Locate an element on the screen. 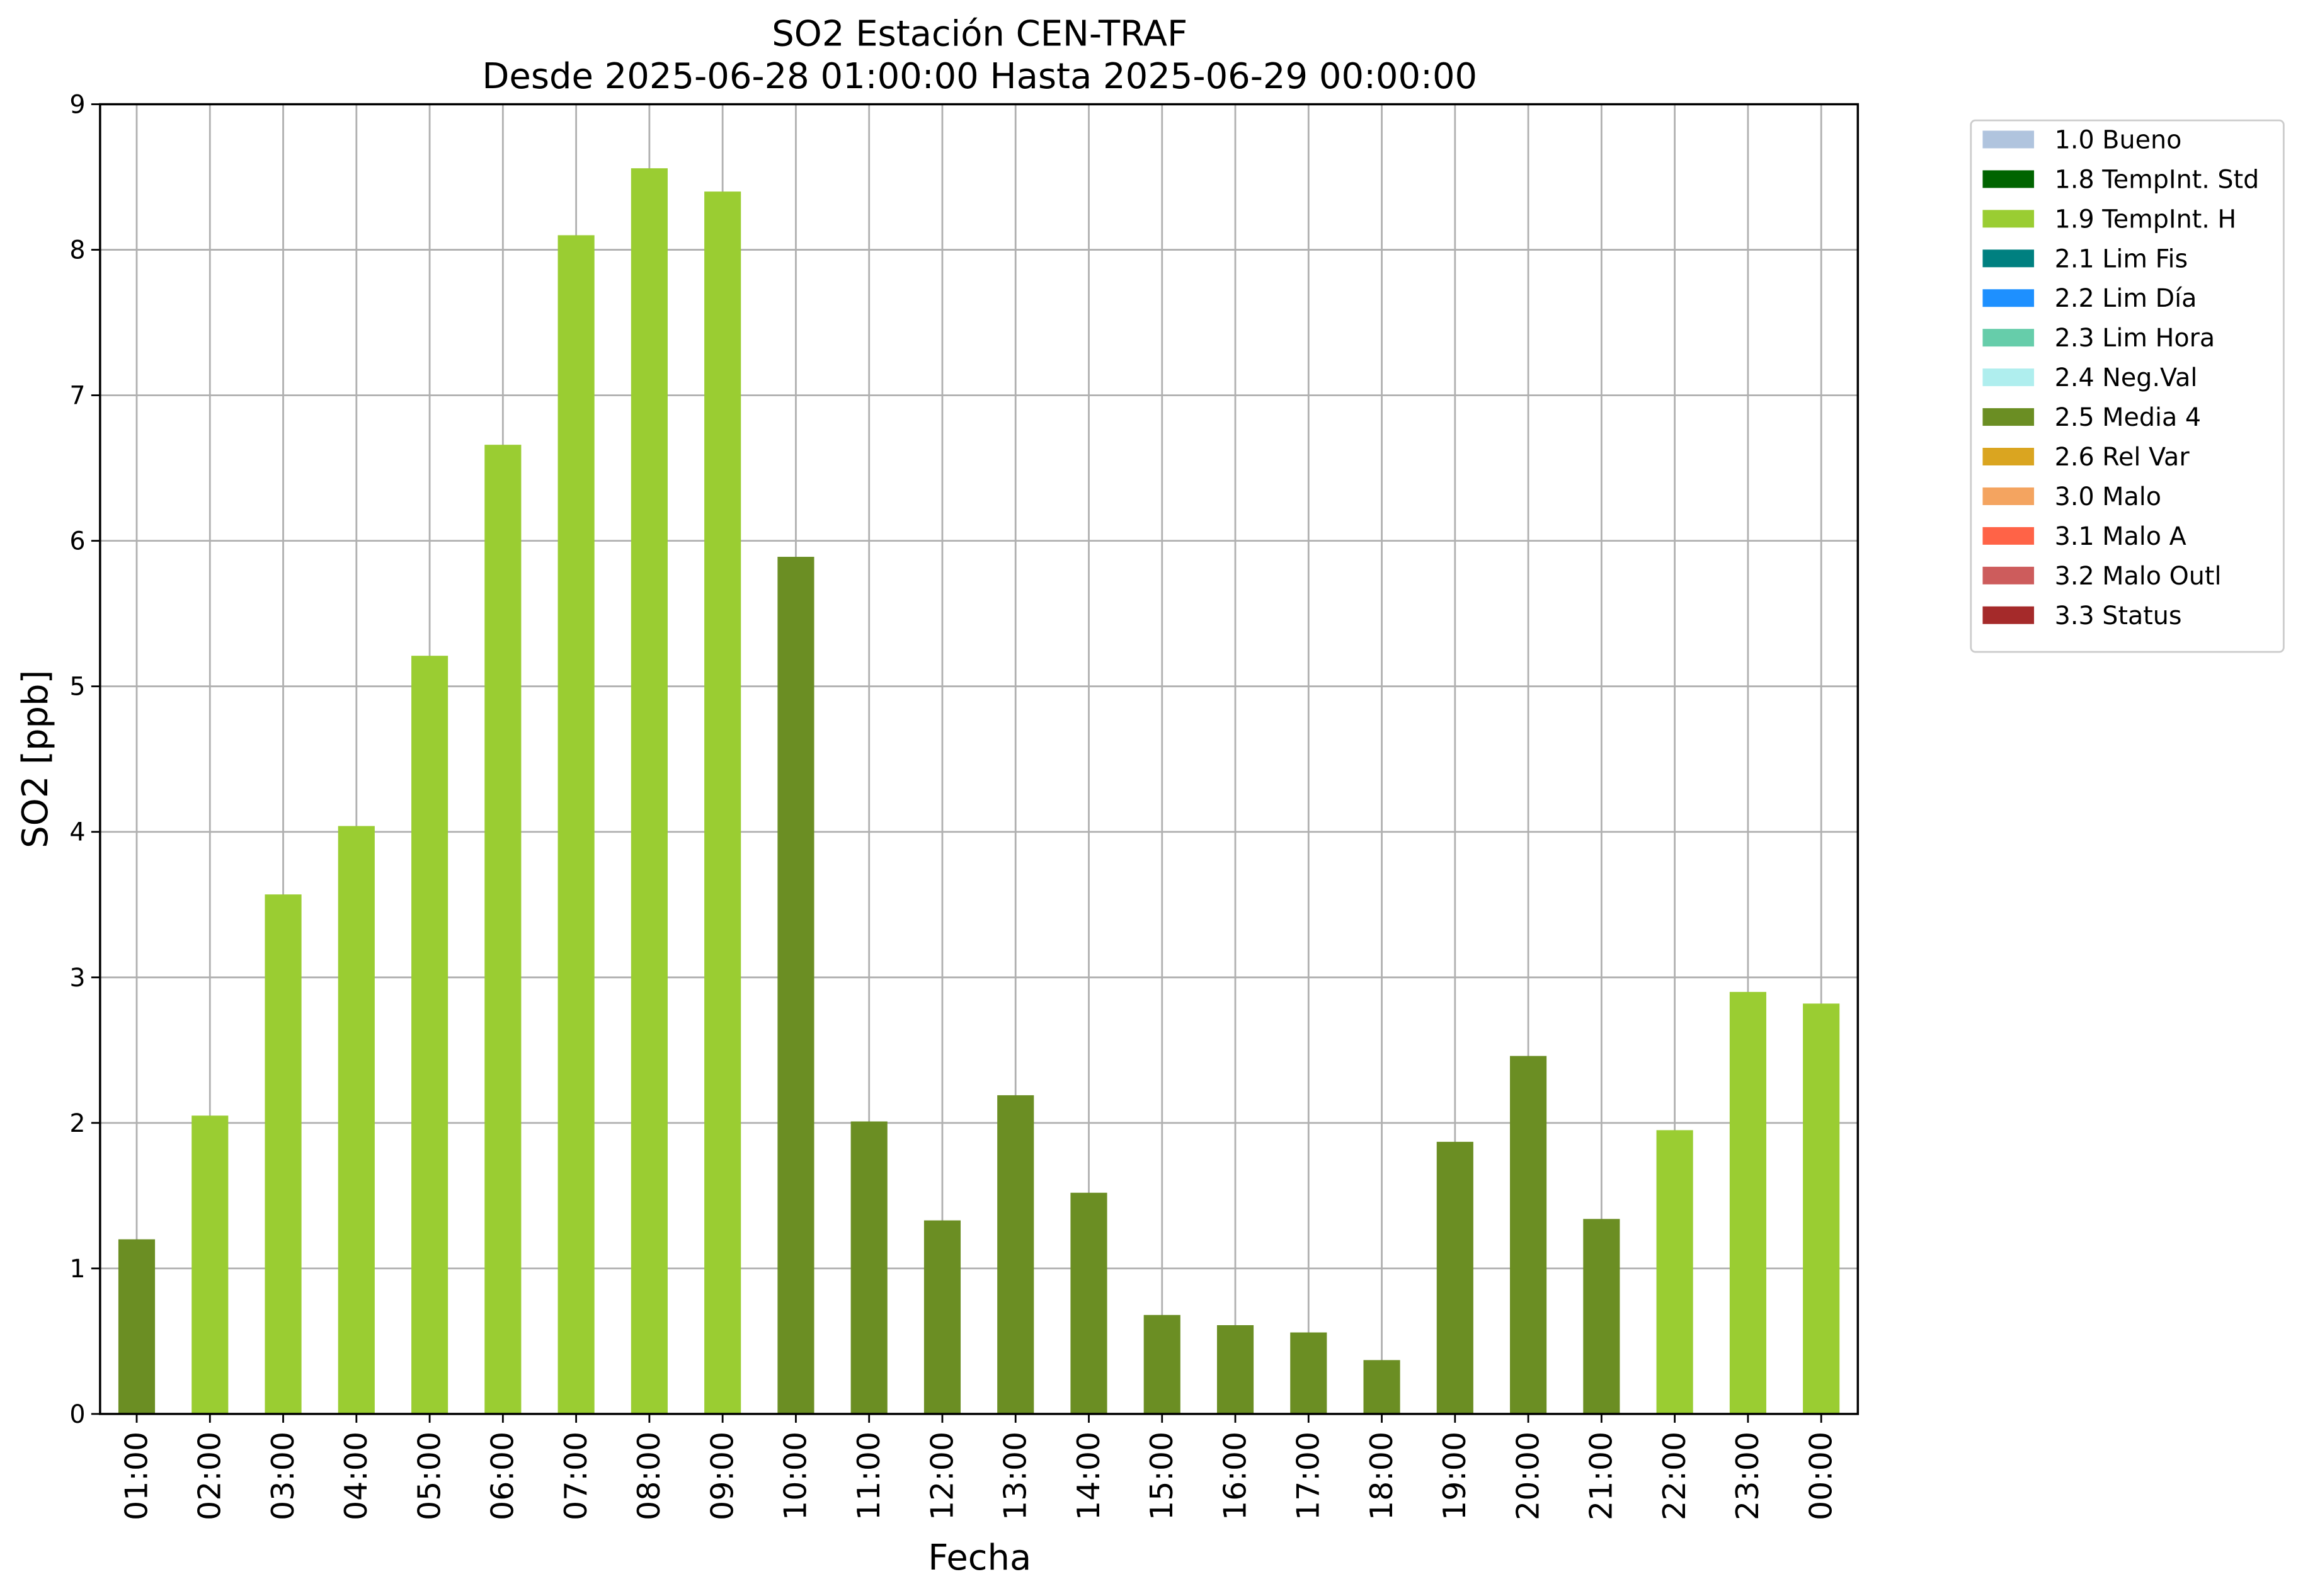 This screenshot has height=1596, width=2303. legend-label: 2.2 Lim Día is located at coordinates (2126, 298).